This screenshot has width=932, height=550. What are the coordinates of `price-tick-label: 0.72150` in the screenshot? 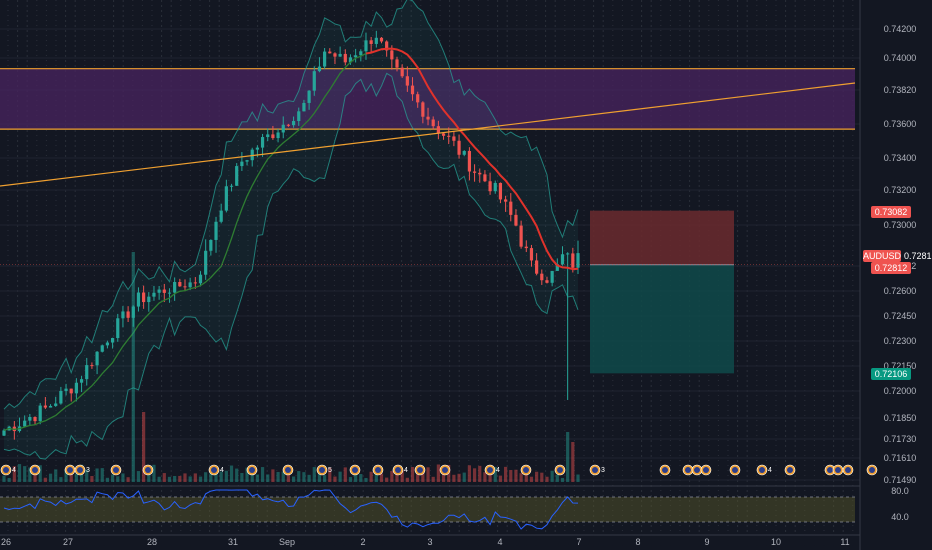 It's located at (900, 366).